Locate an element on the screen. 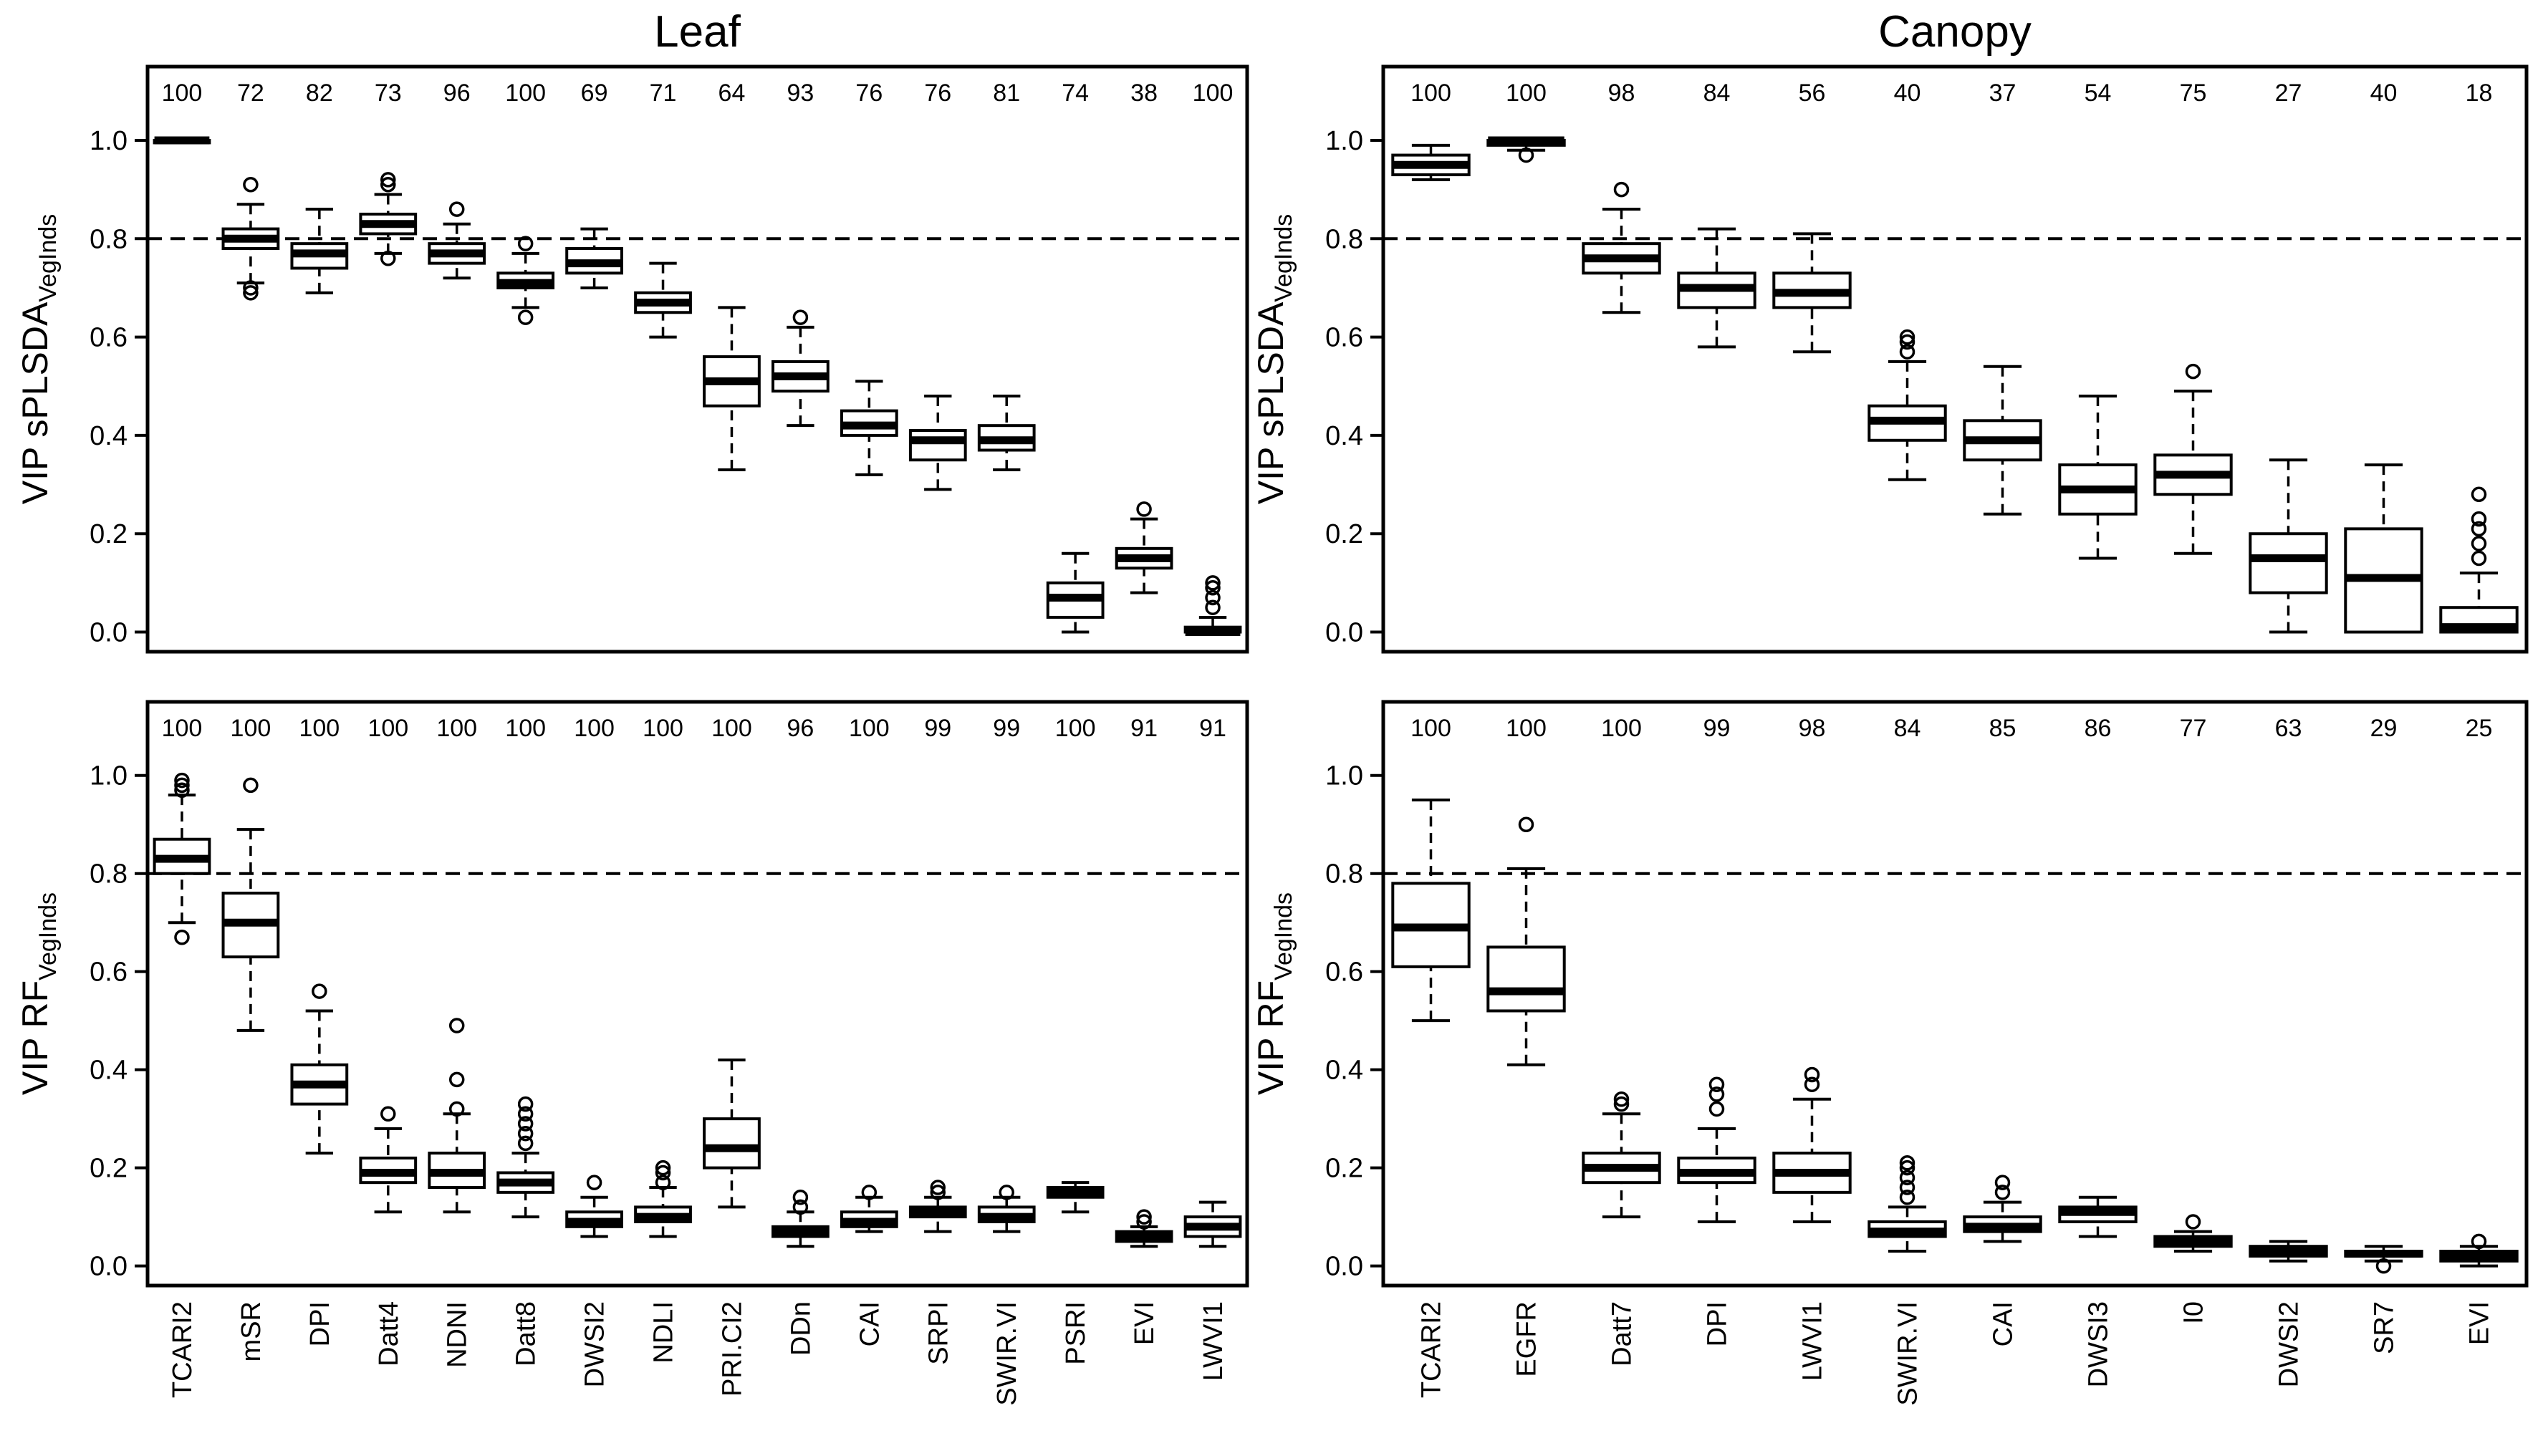 This screenshot has width=2543, height=1456. count-label: 93 is located at coordinates (800, 93).